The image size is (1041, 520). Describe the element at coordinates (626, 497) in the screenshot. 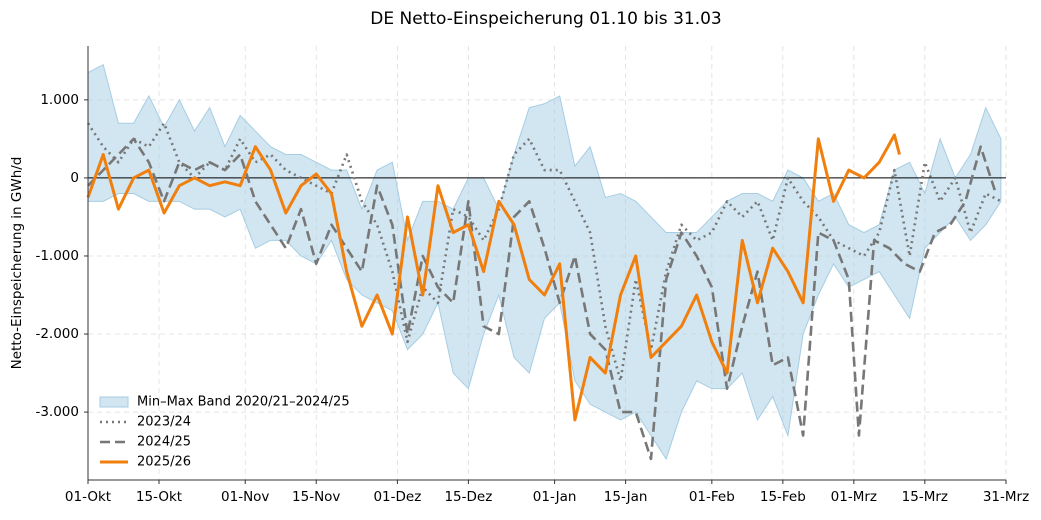

I see `x-tick-label: 15-Jan` at that location.